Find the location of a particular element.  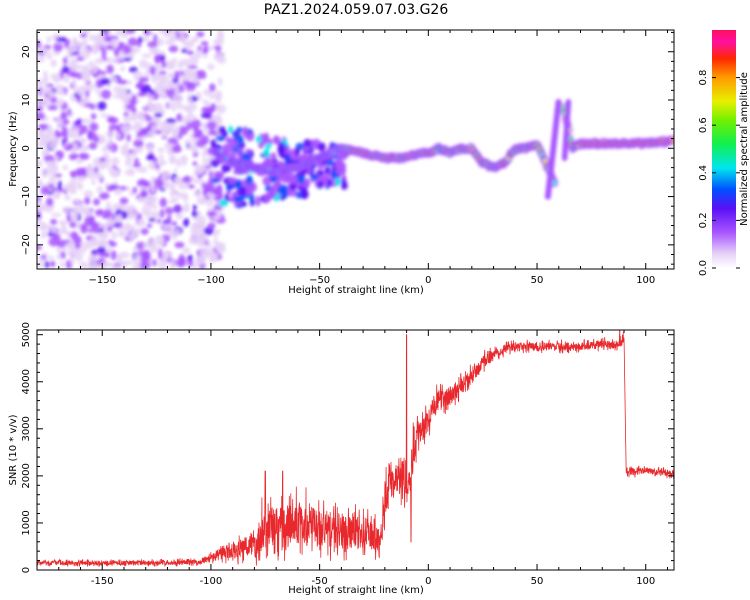

colorbar-ticks: 0.0 0.2 0.4 0.6 0.8 is located at coordinates (719, 173).